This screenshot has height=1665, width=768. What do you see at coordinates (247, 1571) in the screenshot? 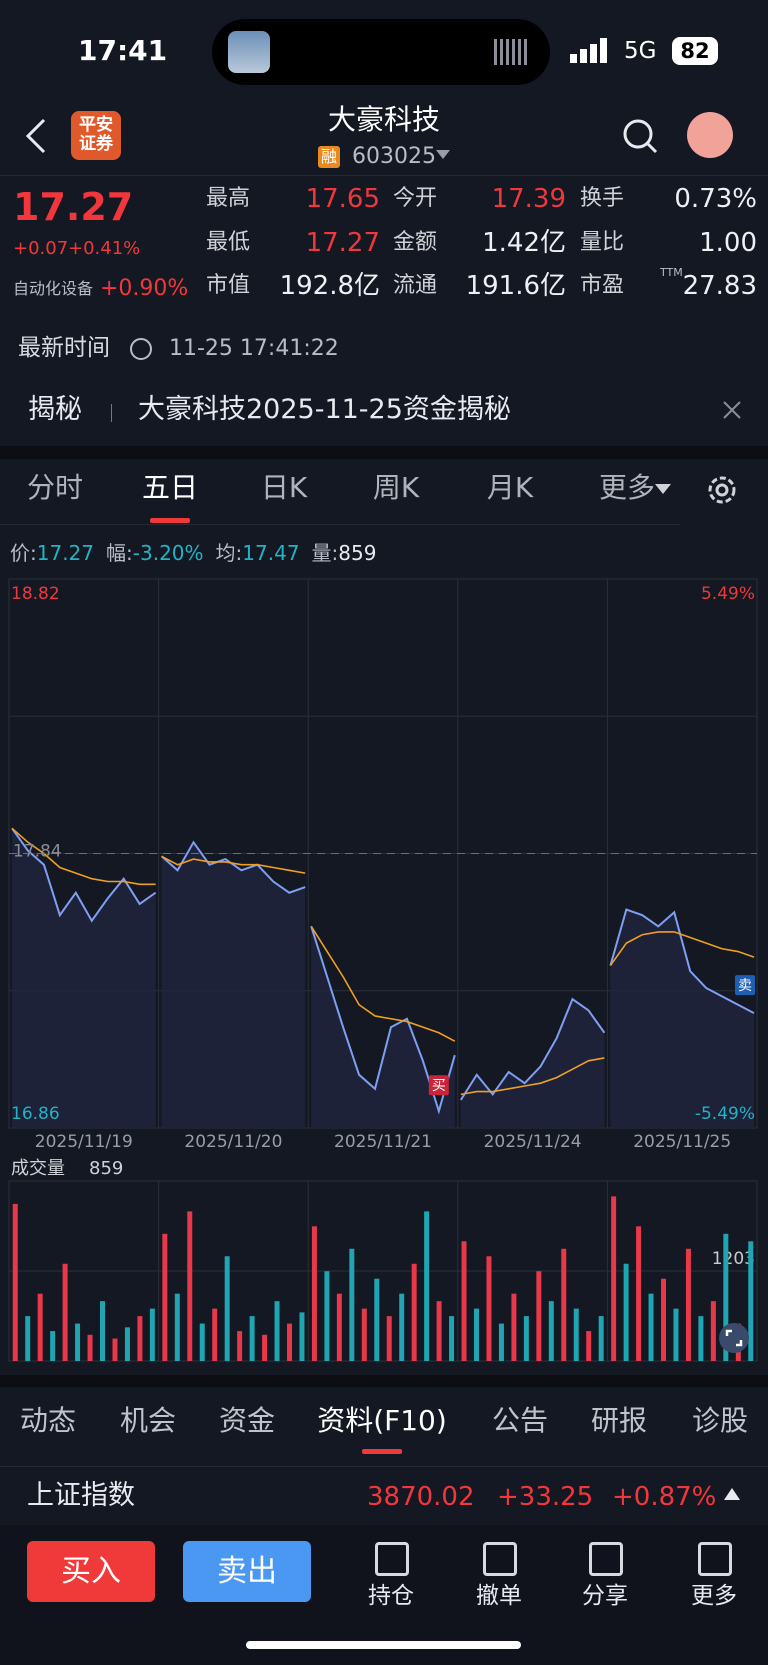
I see `sell-button: 卖出` at bounding box center [247, 1571].